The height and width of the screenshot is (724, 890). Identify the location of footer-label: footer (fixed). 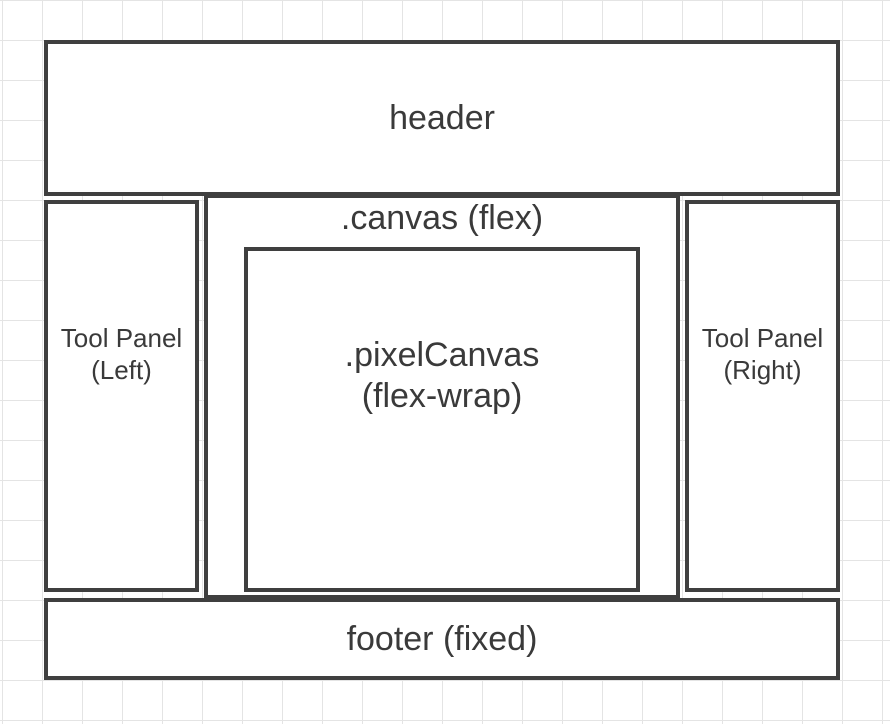
(442, 638).